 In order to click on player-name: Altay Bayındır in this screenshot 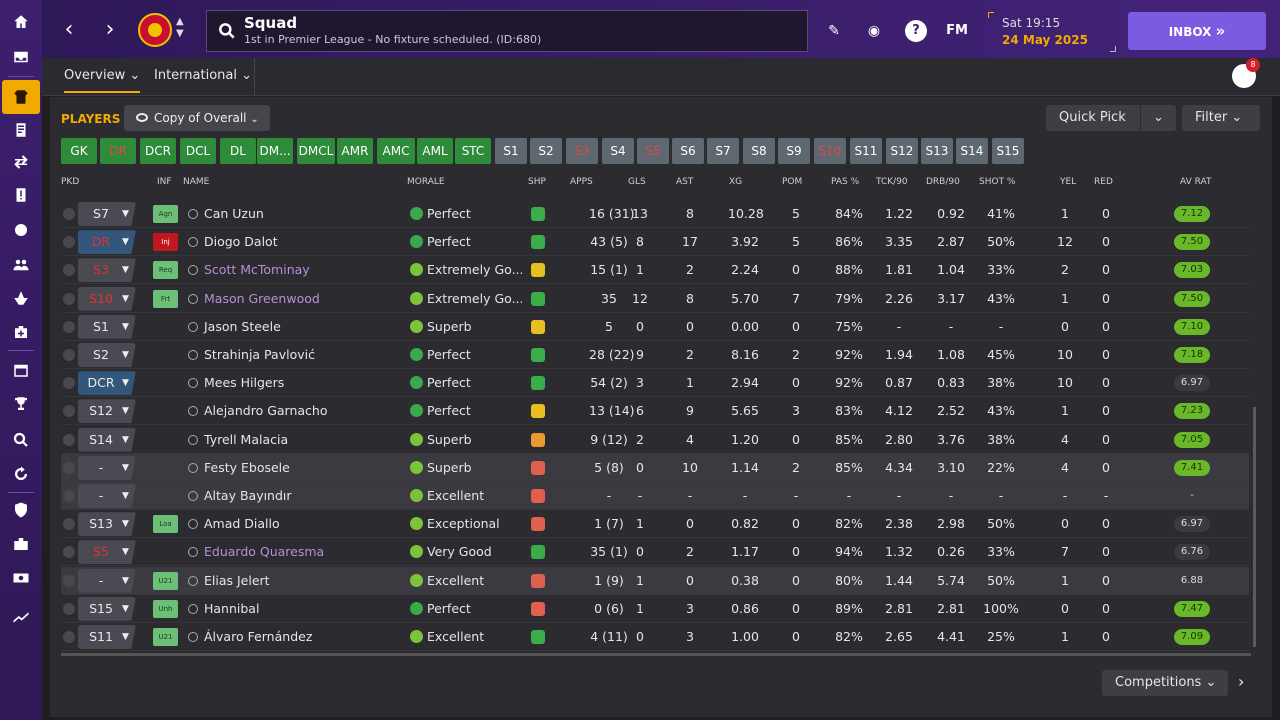, I will do `click(248, 495)`.